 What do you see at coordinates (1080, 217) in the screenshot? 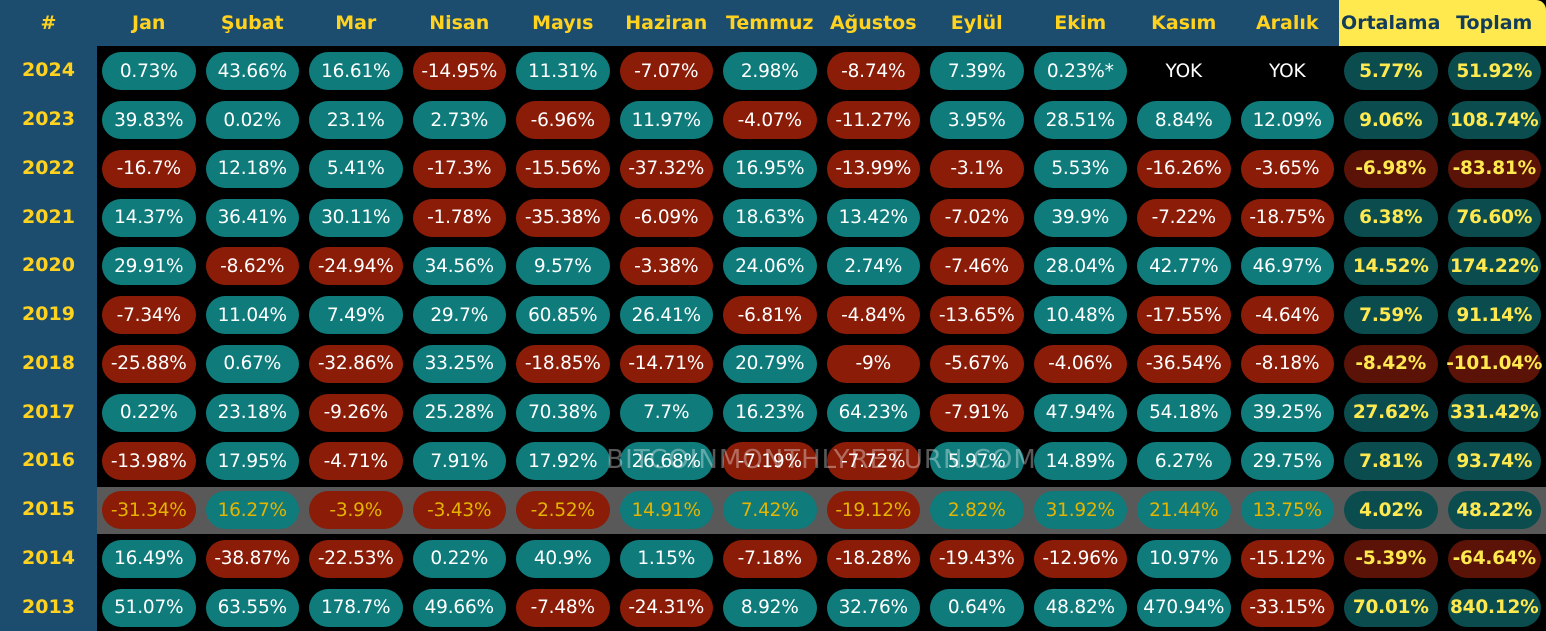
I see `return-cell: 39.9%` at bounding box center [1080, 217].